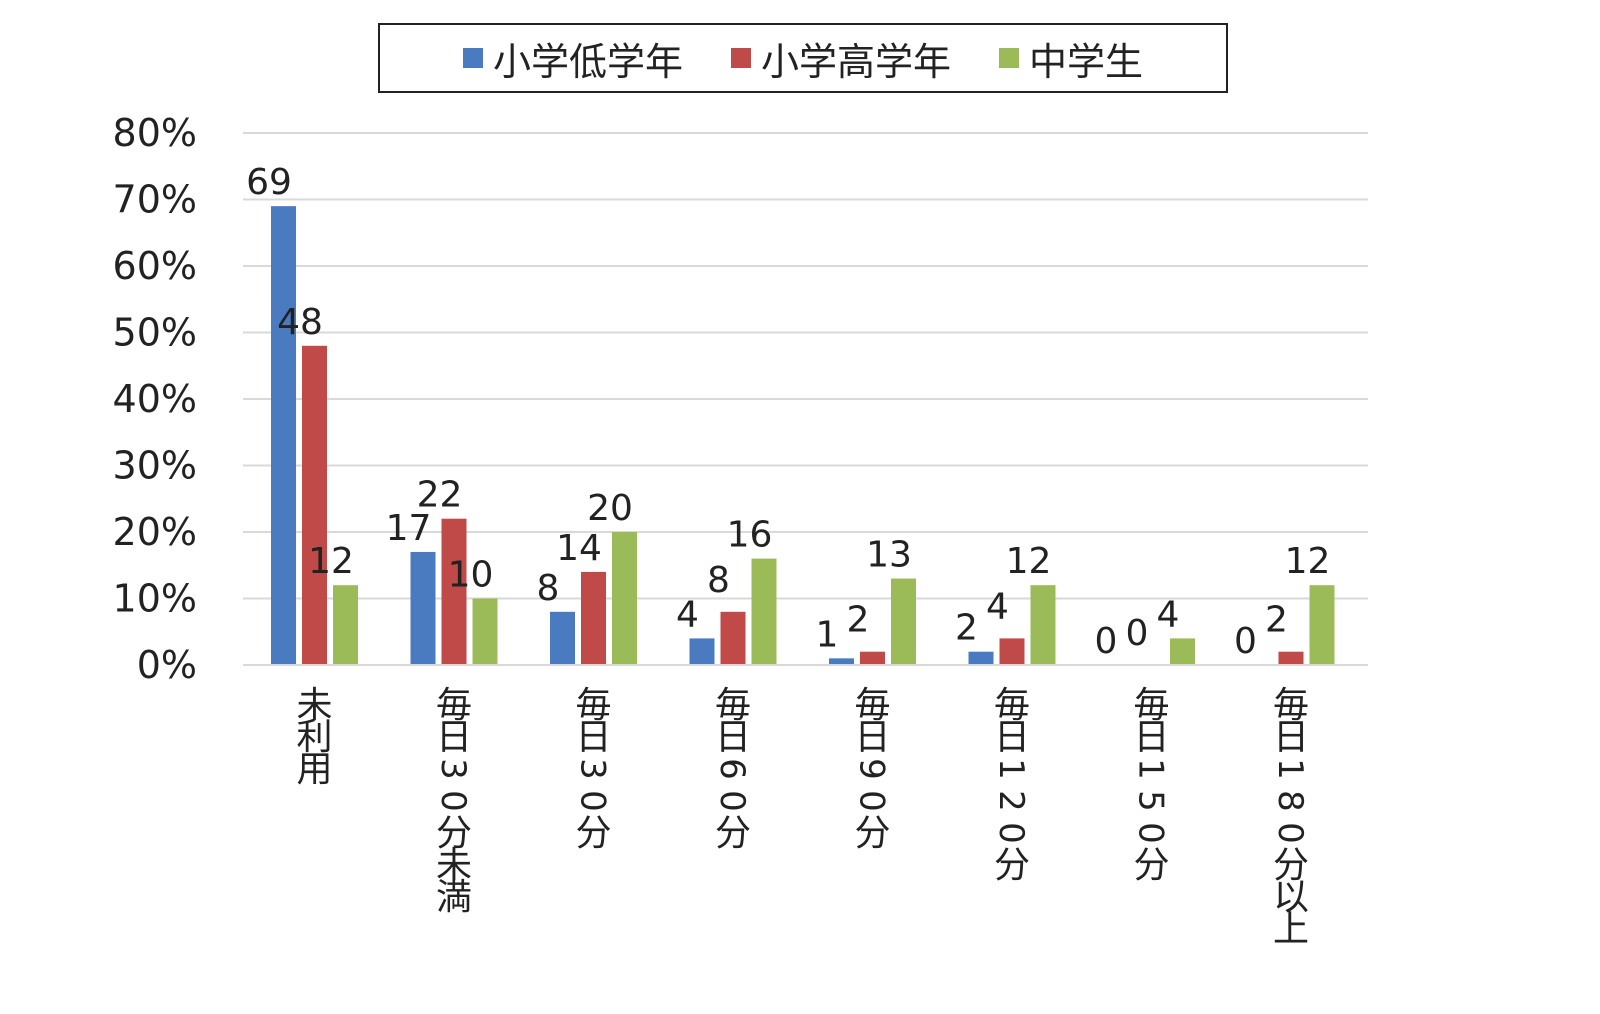 The width and height of the screenshot is (1600, 1014). What do you see at coordinates (732, 769) in the screenshot?
I see `x-category-label-char: 6` at bounding box center [732, 769].